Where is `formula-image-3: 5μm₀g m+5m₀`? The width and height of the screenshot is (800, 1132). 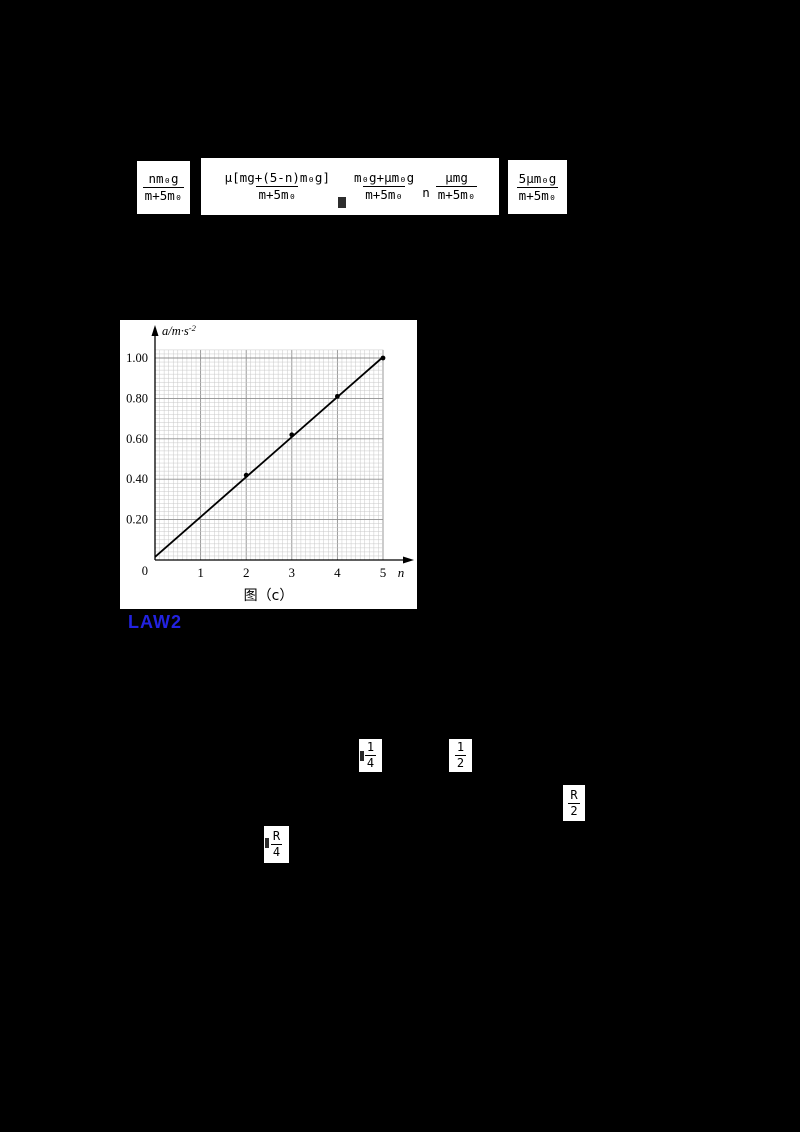 formula-image-3: 5μm₀g m+5m₀ is located at coordinates (537, 187).